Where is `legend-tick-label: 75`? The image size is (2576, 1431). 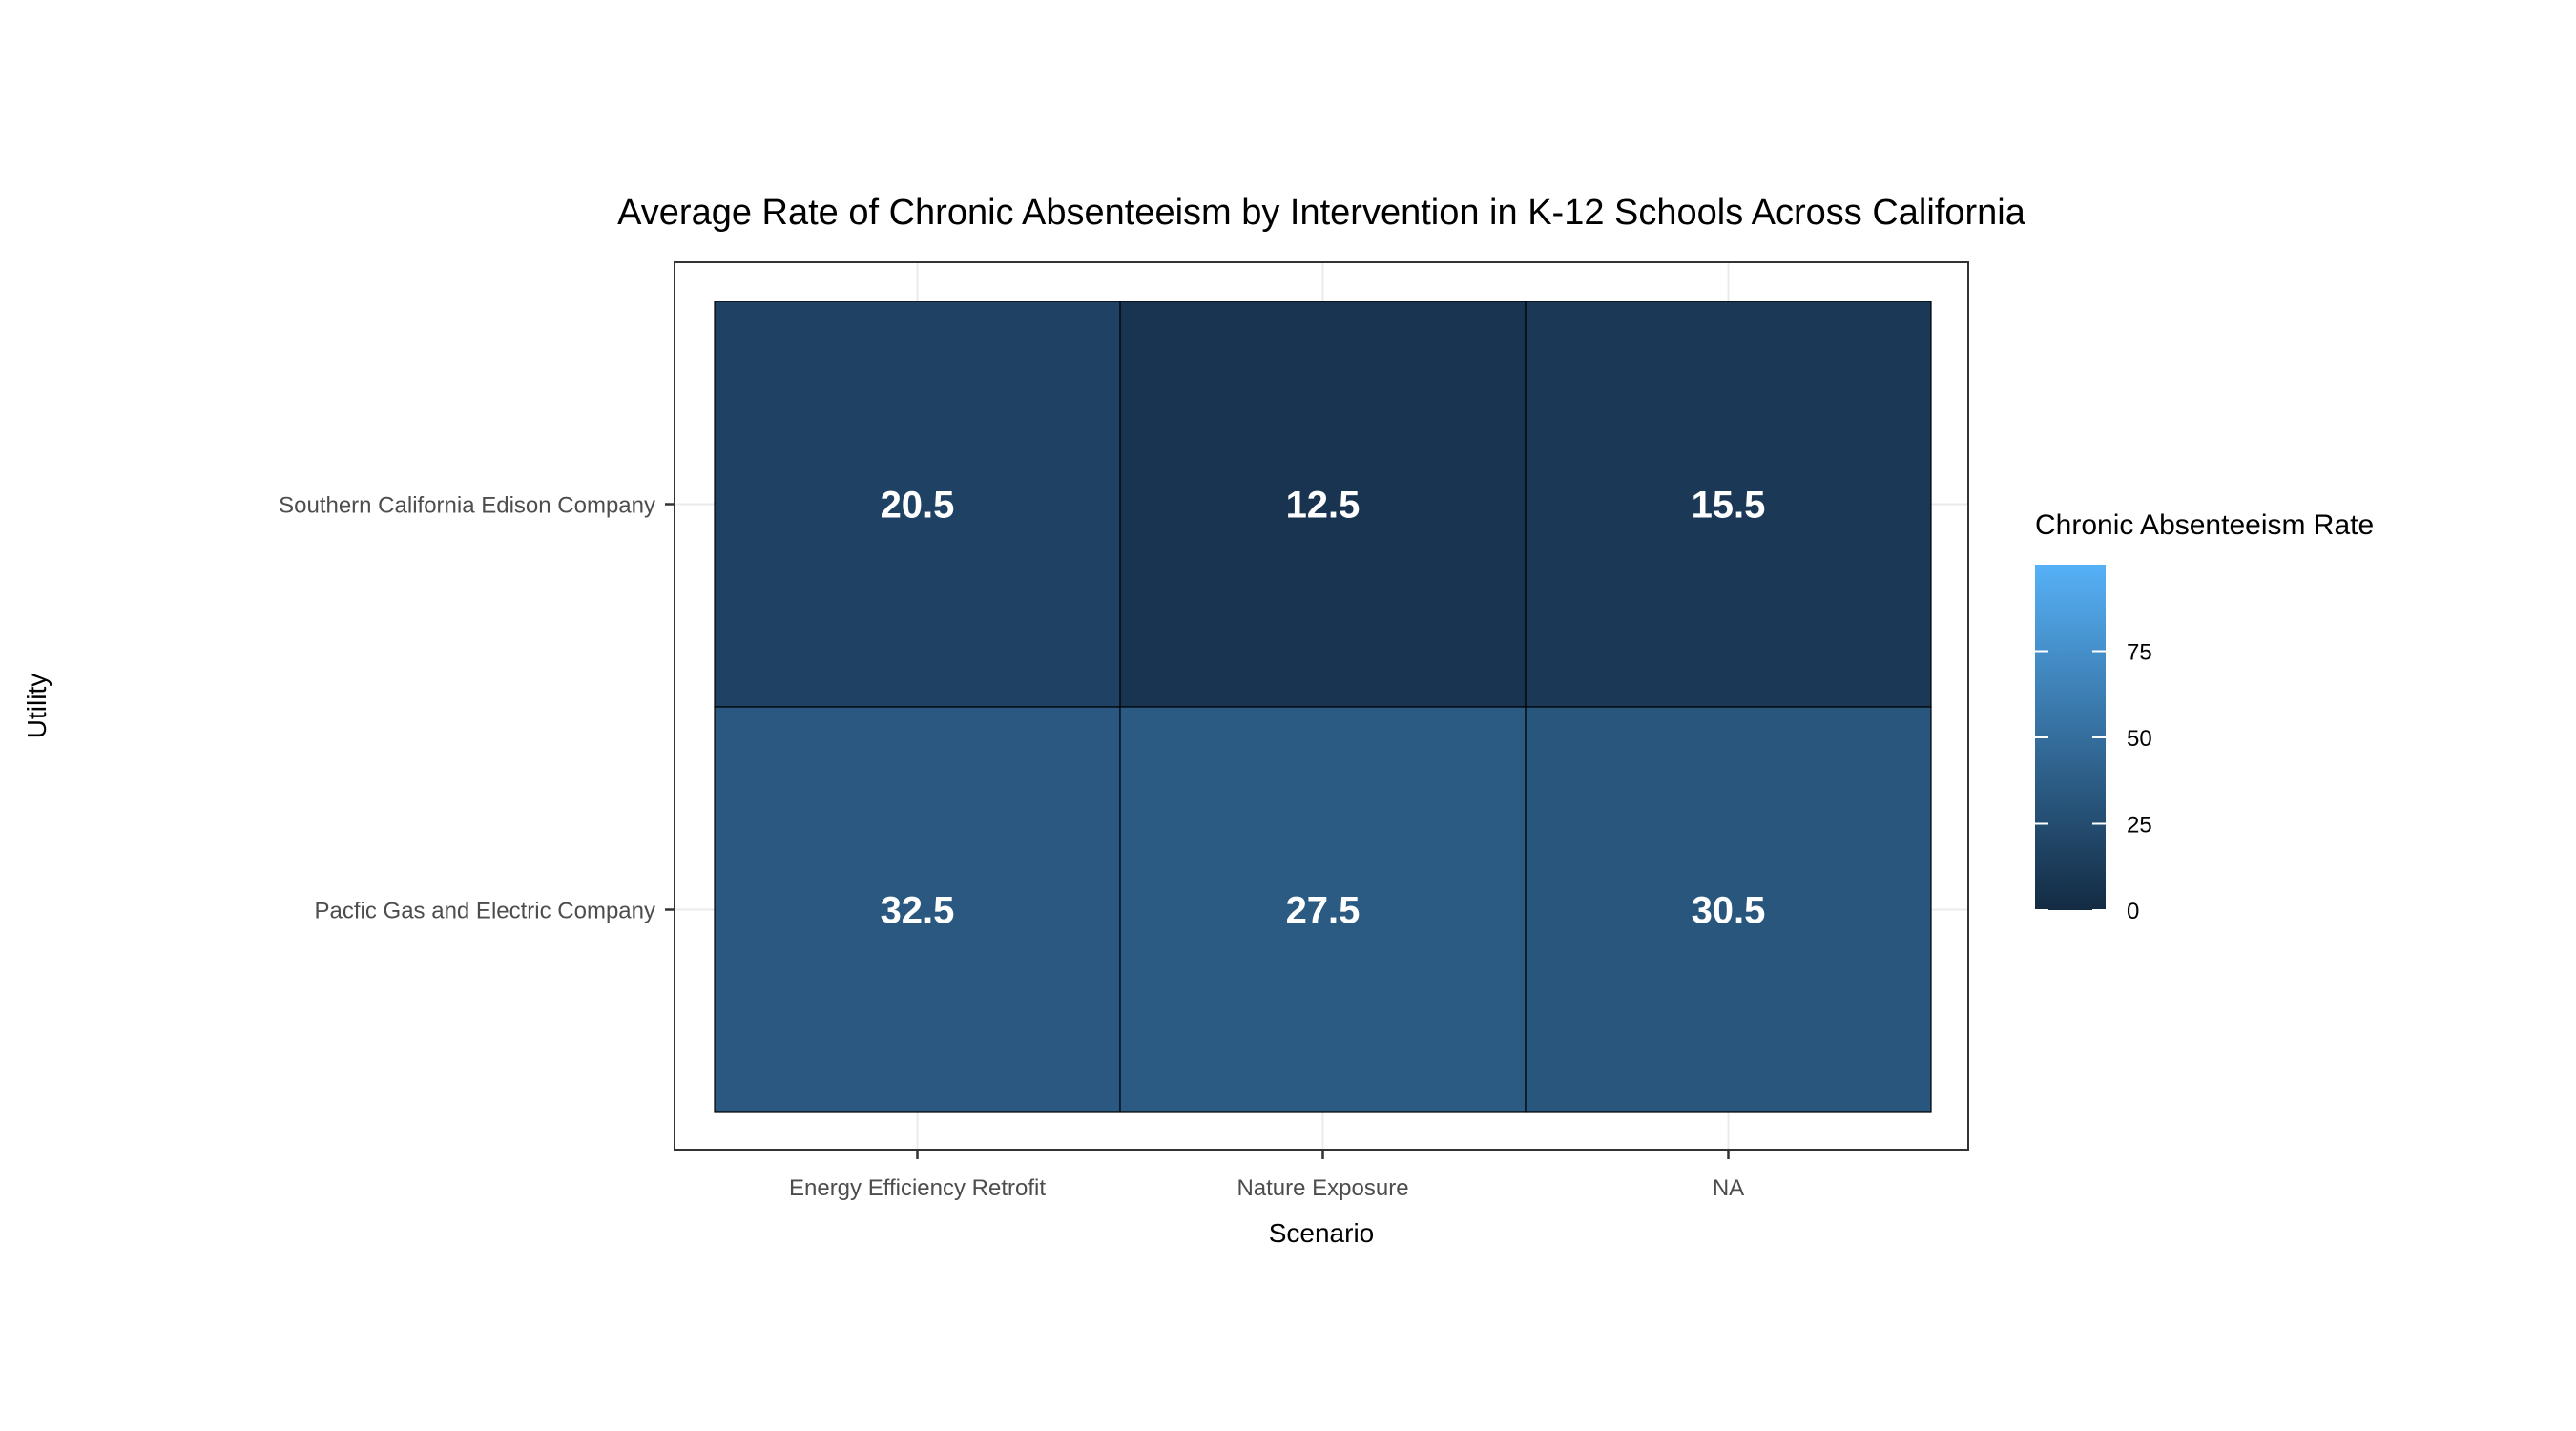 legend-tick-label: 75 is located at coordinates (2139, 653).